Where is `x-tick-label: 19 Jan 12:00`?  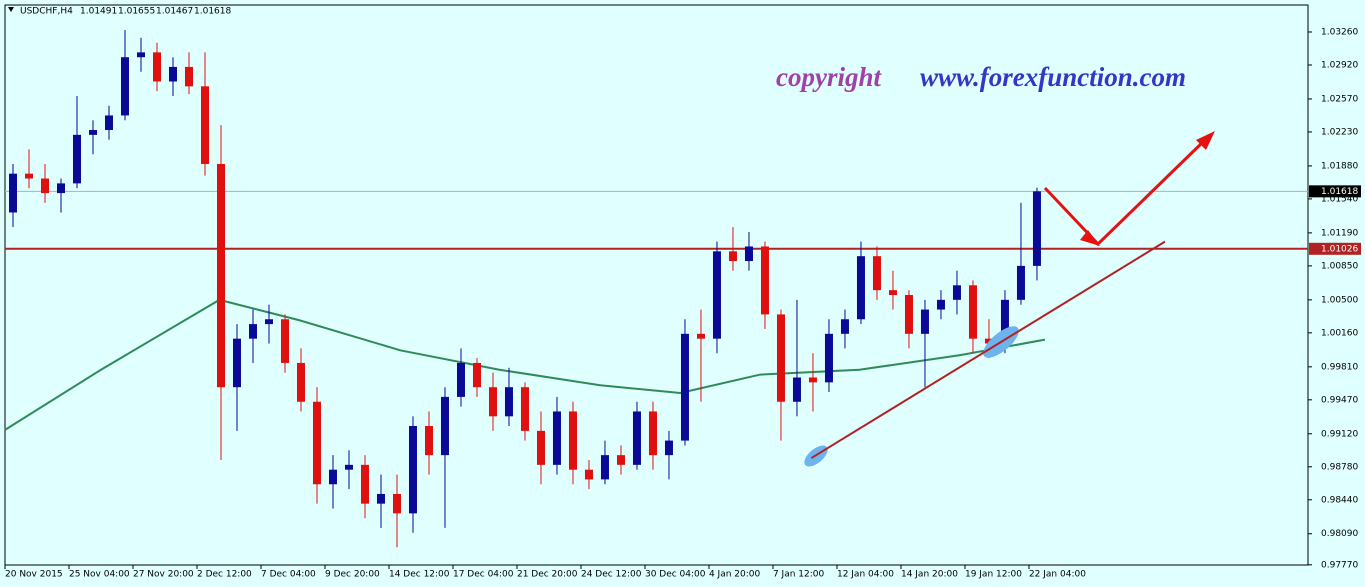
x-tick-label: 19 Jan 12:00 is located at coordinates (993, 575).